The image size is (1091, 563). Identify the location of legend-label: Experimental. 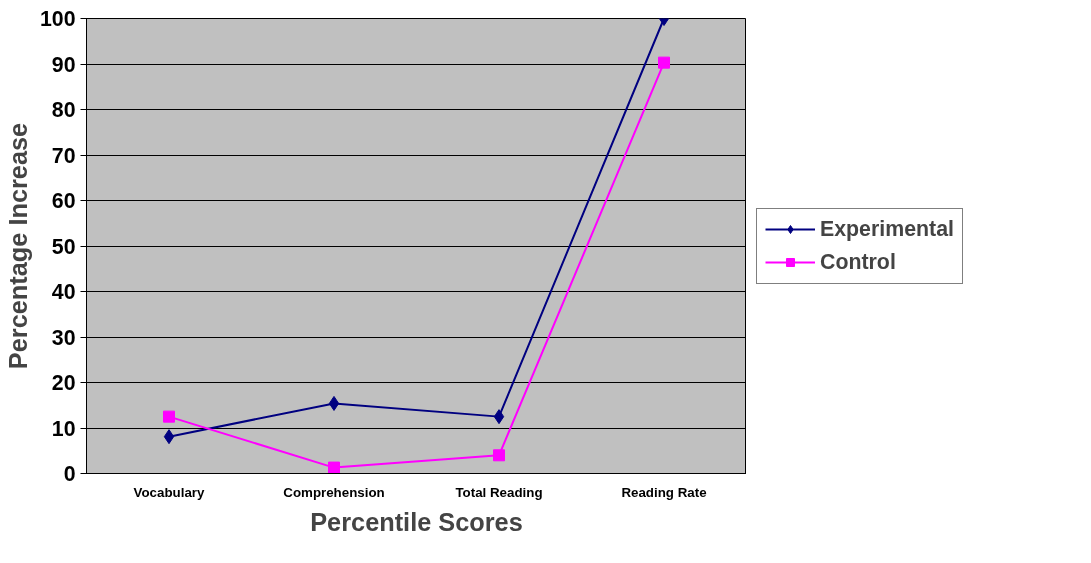
(887, 229).